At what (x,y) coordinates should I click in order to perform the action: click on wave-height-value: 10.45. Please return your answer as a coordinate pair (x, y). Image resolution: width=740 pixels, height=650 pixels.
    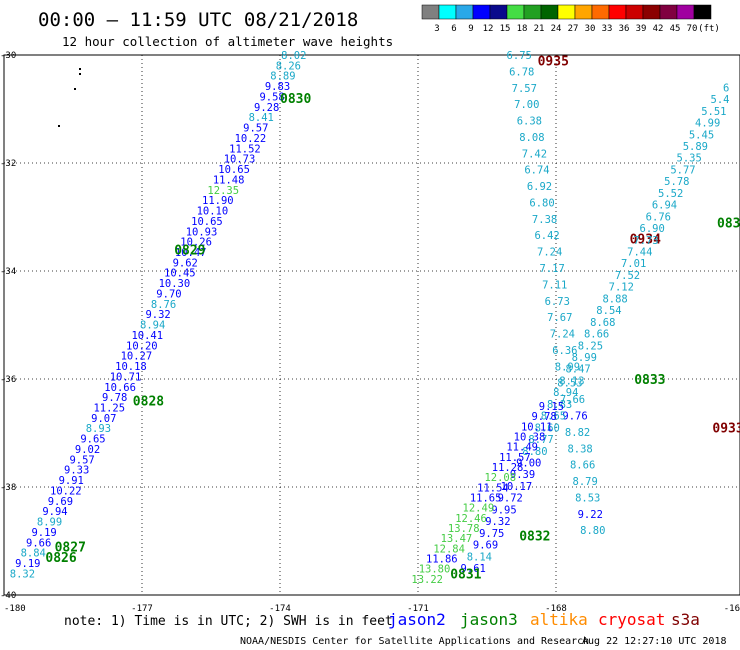
    Looking at the image, I should click on (180, 274).